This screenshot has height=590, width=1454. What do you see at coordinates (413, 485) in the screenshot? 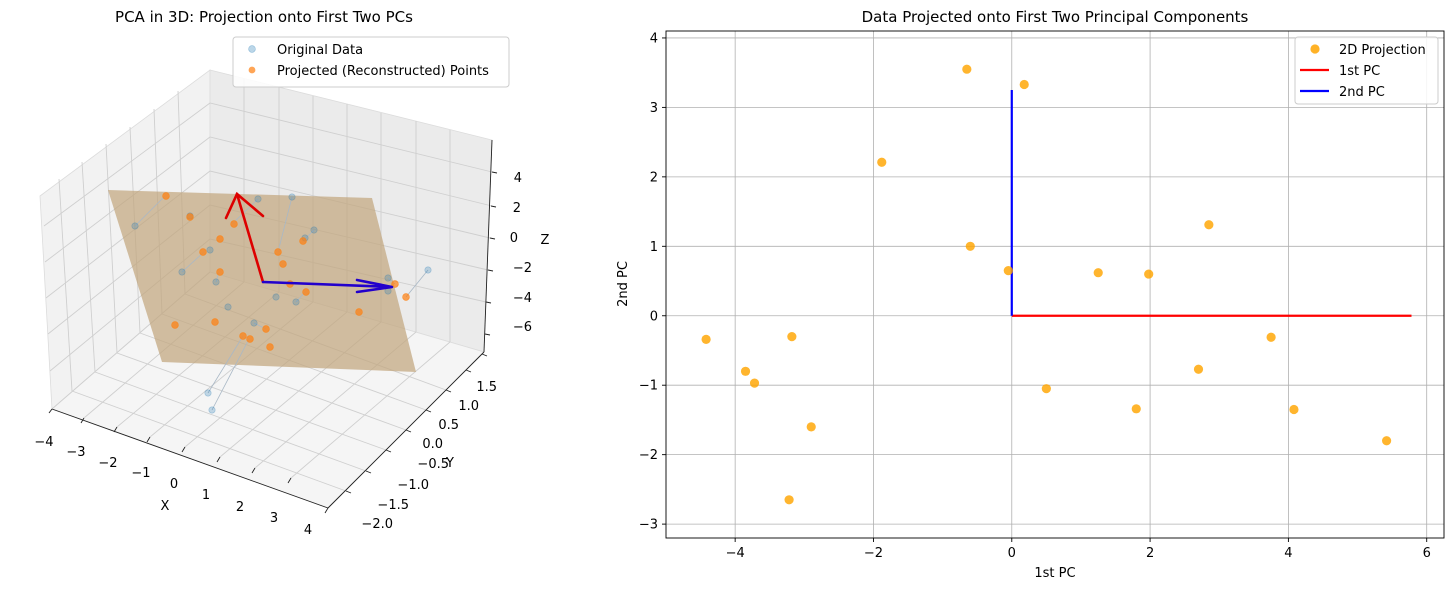
I see `y-tick-label: −1.0` at bounding box center [413, 485].